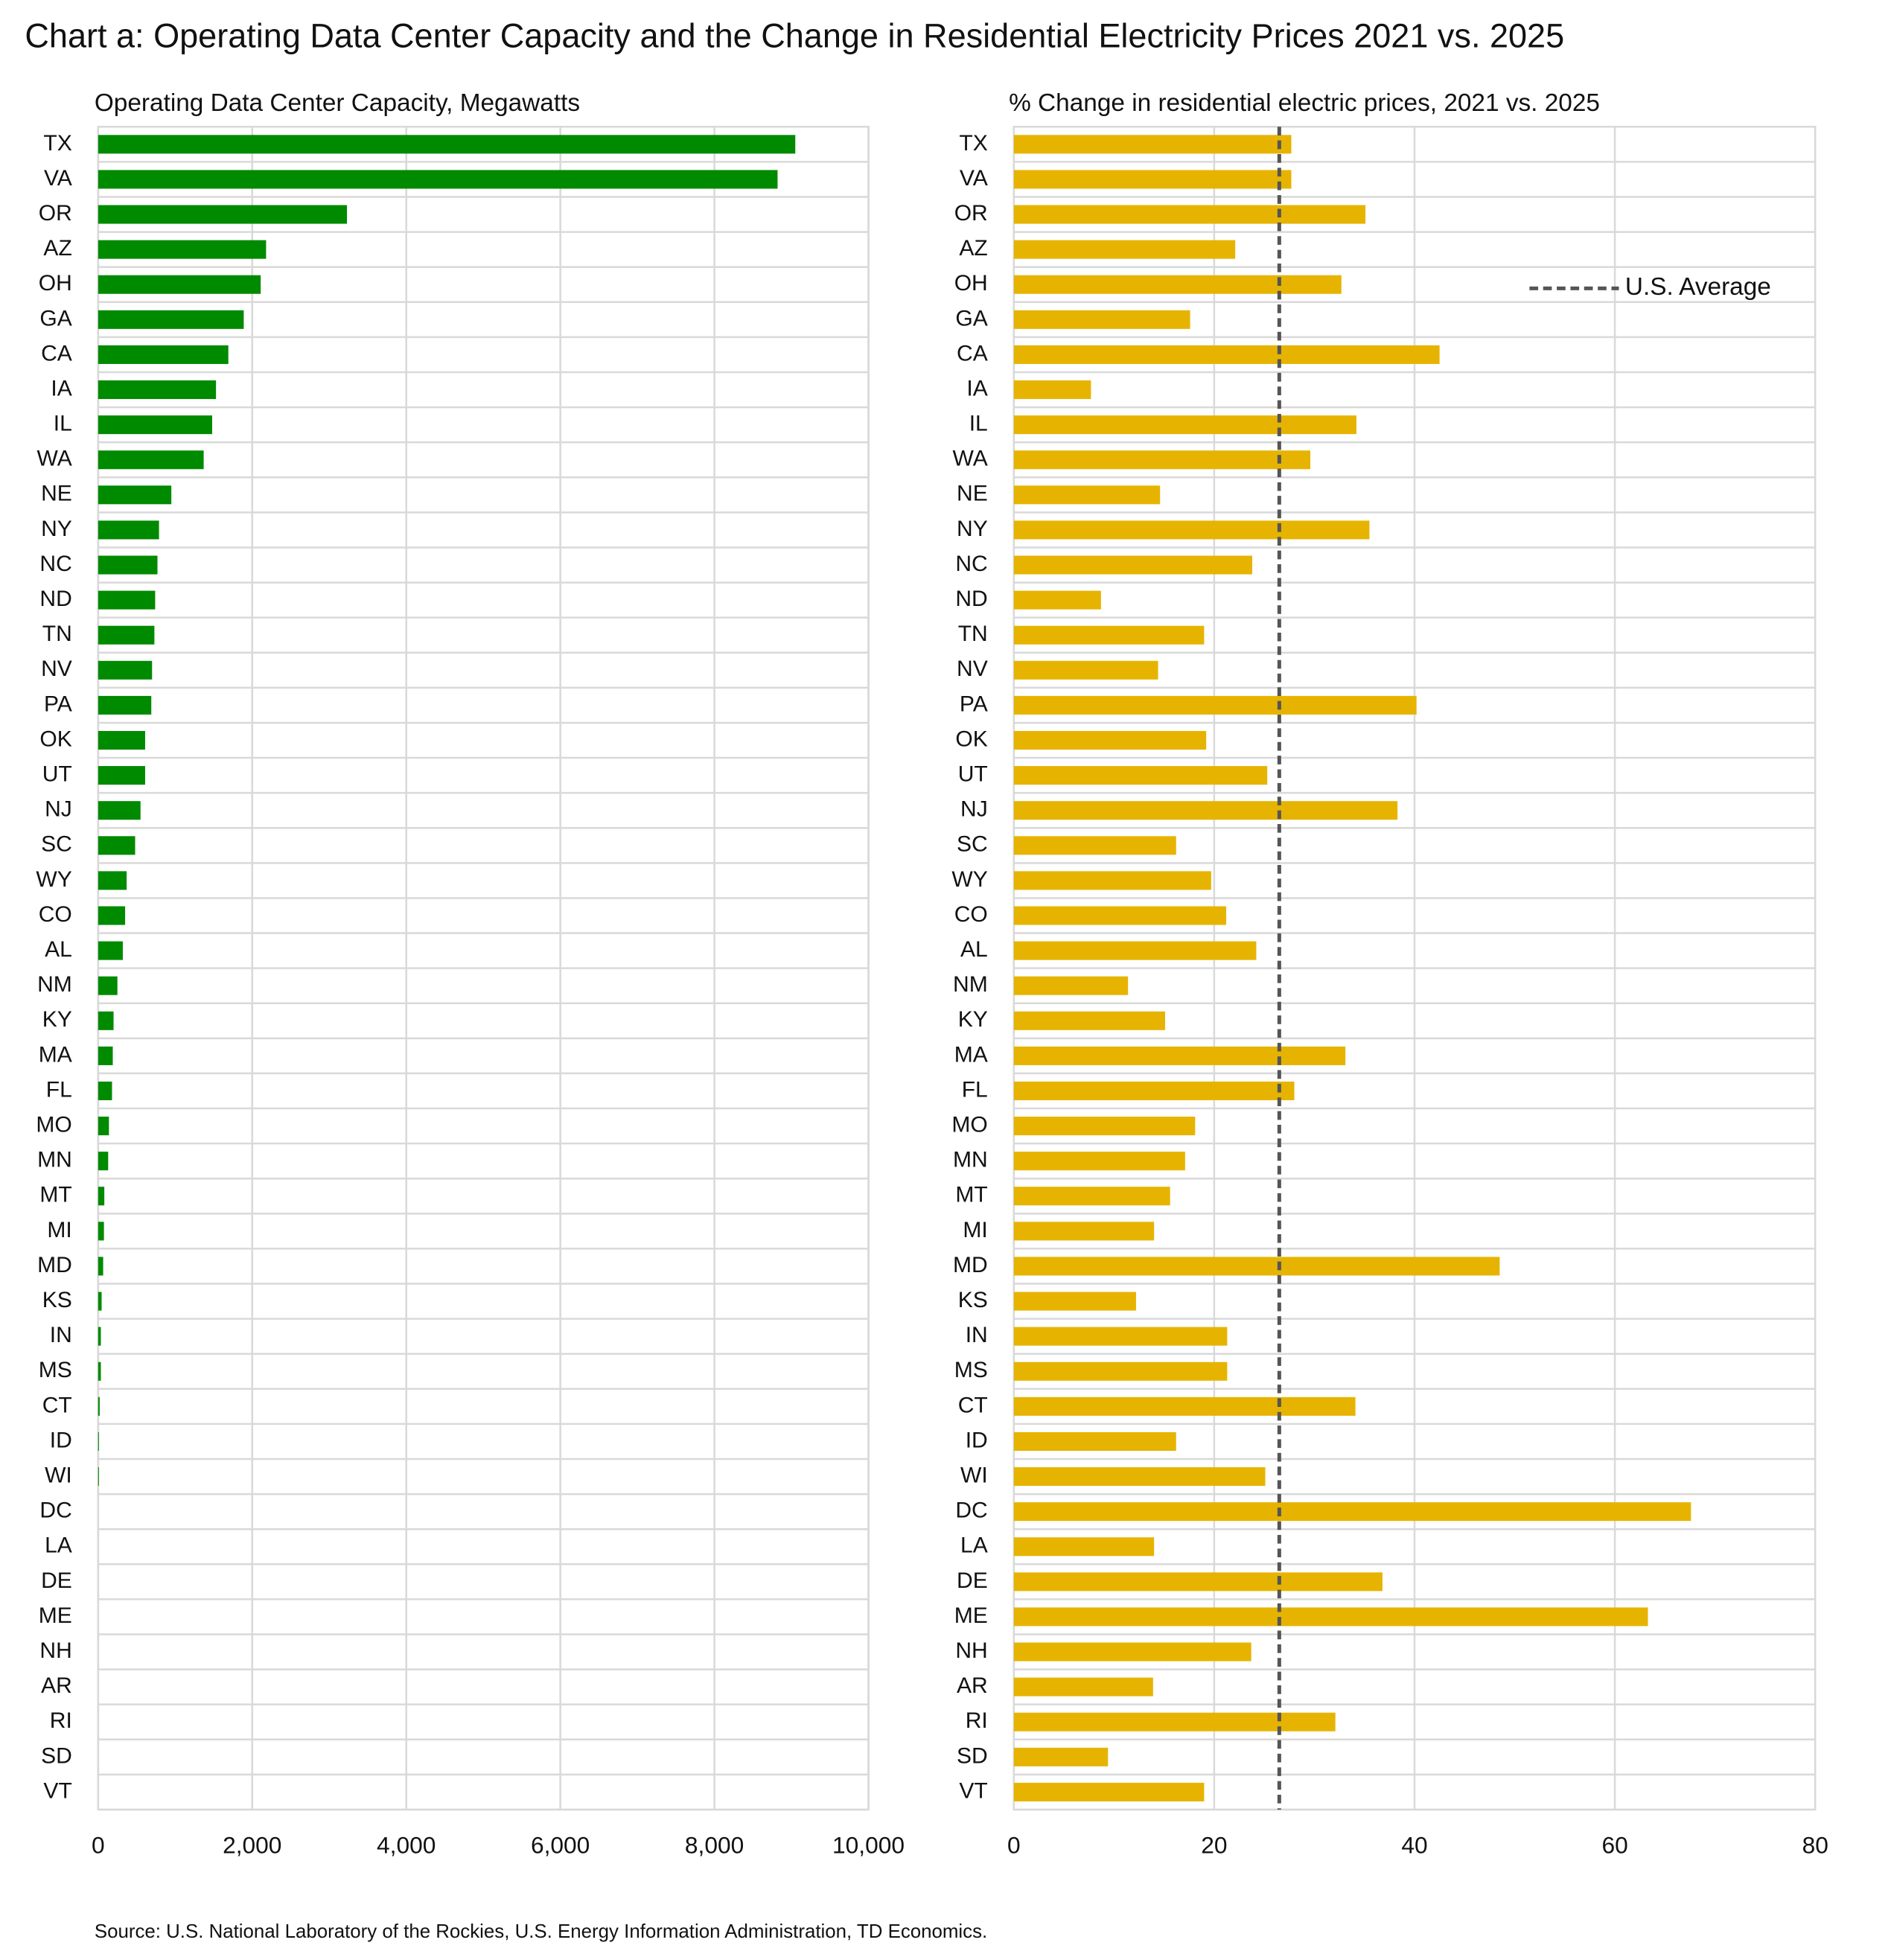 This screenshot has height=1960, width=1891. Describe the element at coordinates (972, 1755) in the screenshot. I see `y-tick-label: SD` at that location.